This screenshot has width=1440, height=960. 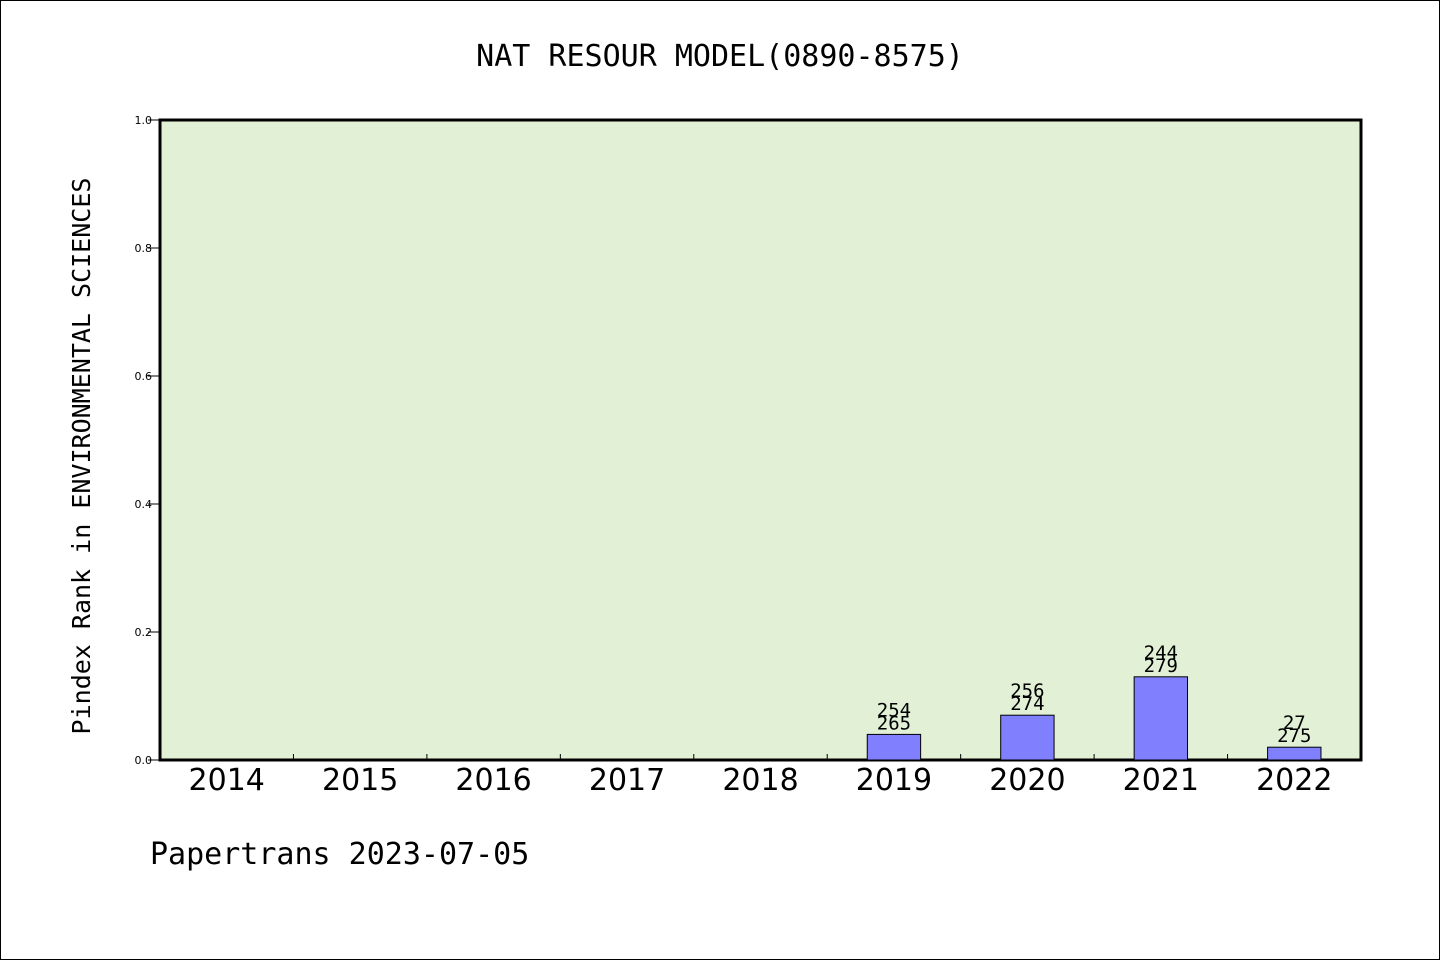 I want to click on chart-title: NAT RESOUR MODEL(0890-8575), so click(x=720, y=56).